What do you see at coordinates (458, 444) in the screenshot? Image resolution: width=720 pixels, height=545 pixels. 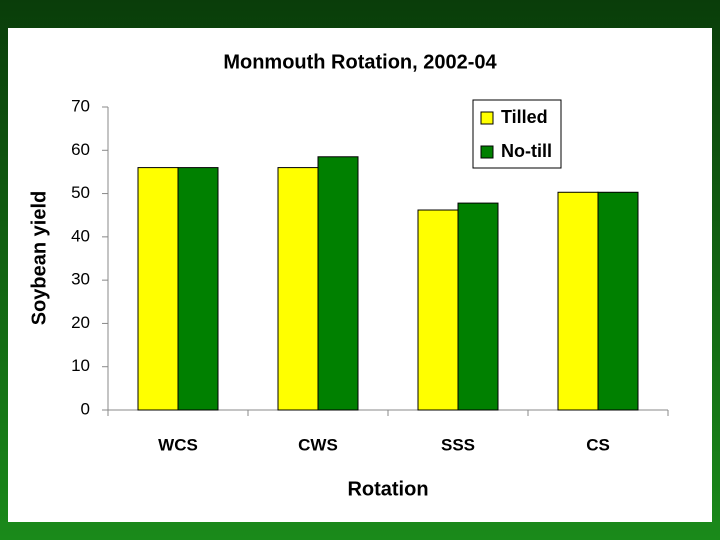 I see `x-tick-label: SSS` at bounding box center [458, 444].